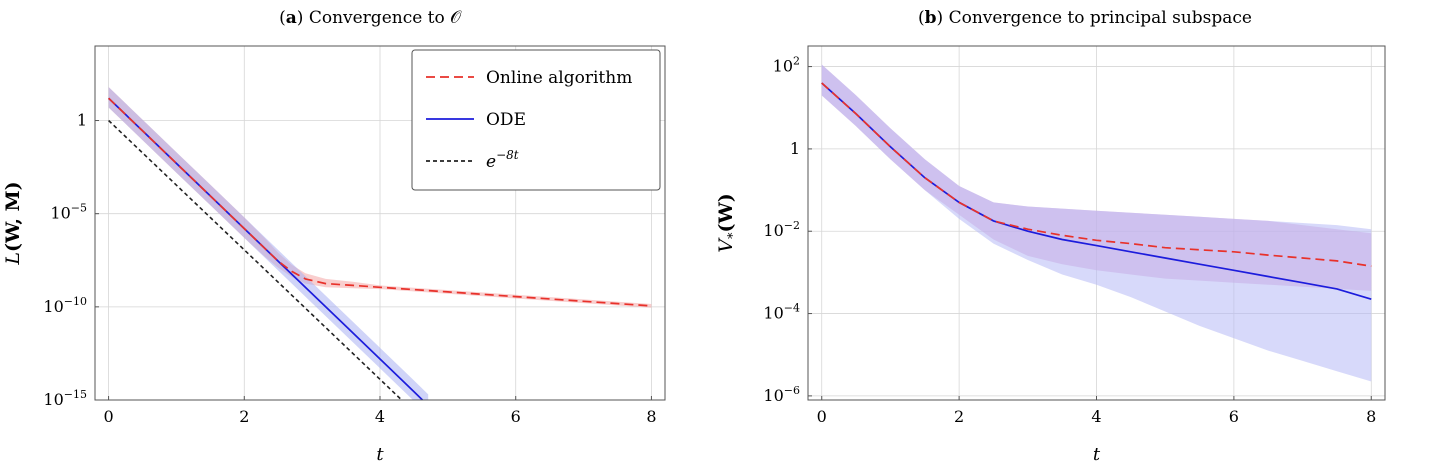 The height and width of the screenshot is (475, 1435). I want to click on panel-a-legend: Online algorithm ODE e−8t, so click(536, 120).